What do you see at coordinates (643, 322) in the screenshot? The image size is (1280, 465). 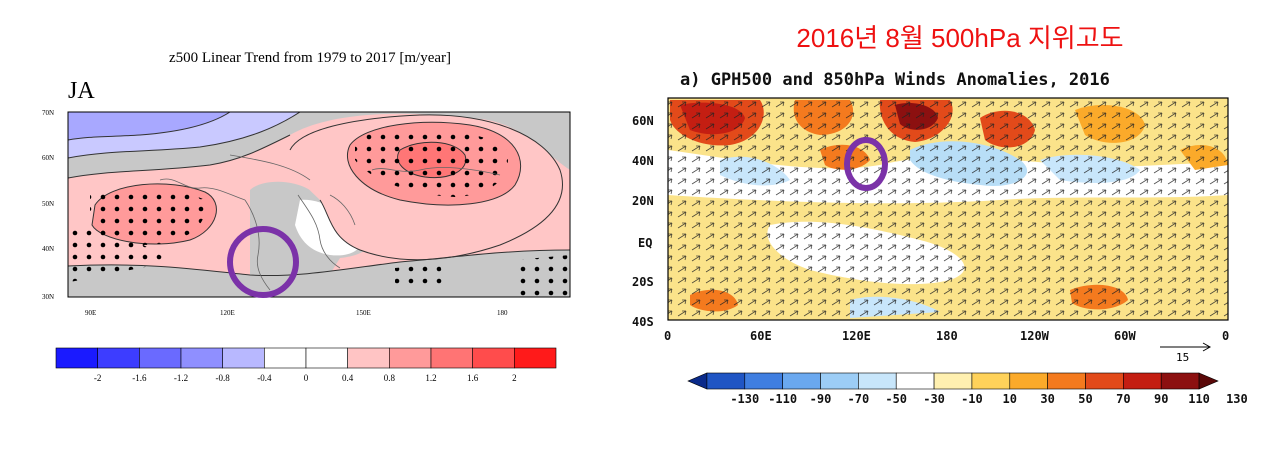 I see `y-tick-40s: 40S` at bounding box center [643, 322].